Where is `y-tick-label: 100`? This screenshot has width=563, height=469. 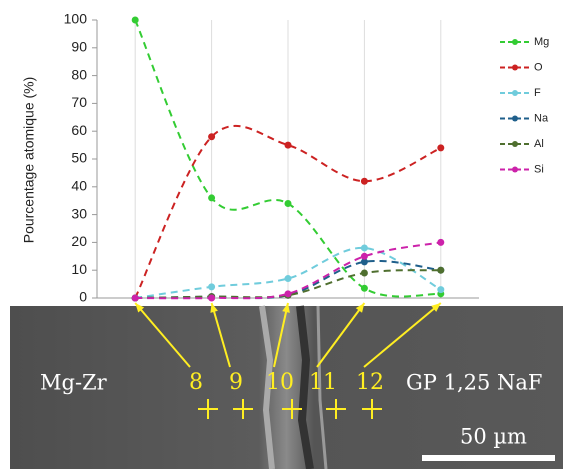
y-tick-label: 100 is located at coordinates (76, 19).